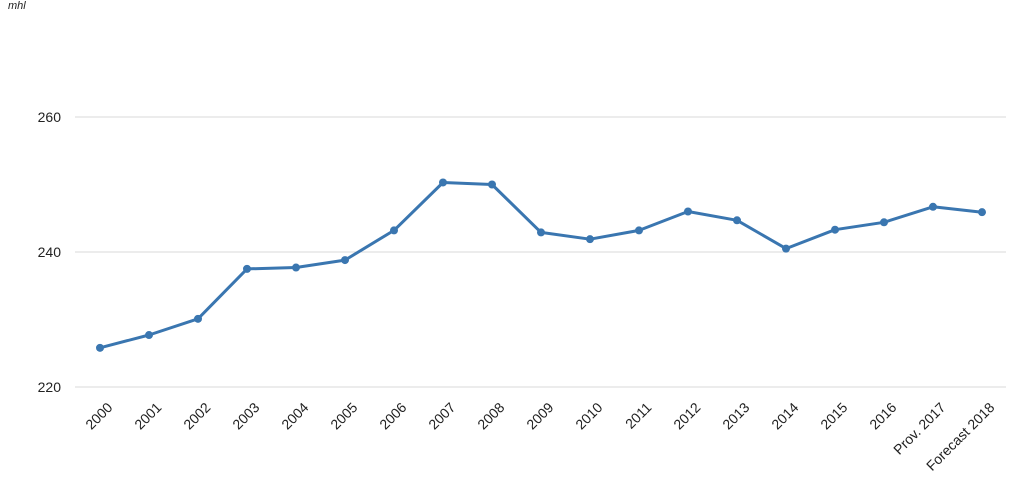  I want to click on y-tick-labels: 220 240 260, so click(50, 252).